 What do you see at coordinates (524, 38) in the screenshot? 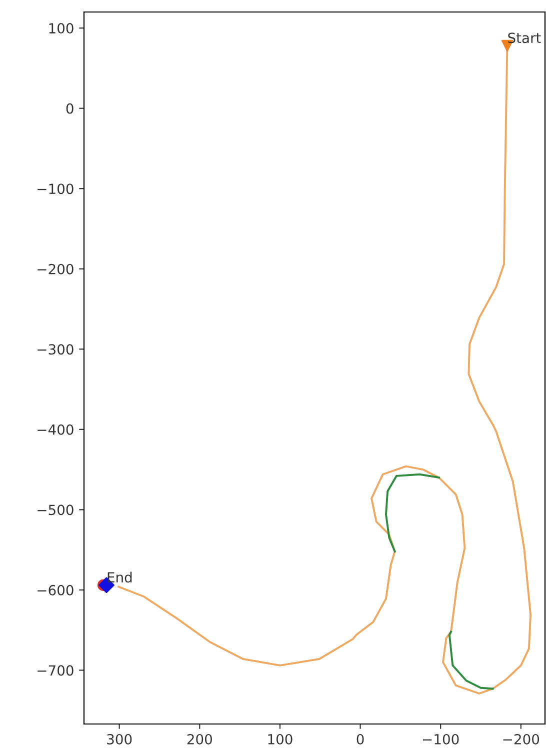
I see `annotation: Start` at bounding box center [524, 38].